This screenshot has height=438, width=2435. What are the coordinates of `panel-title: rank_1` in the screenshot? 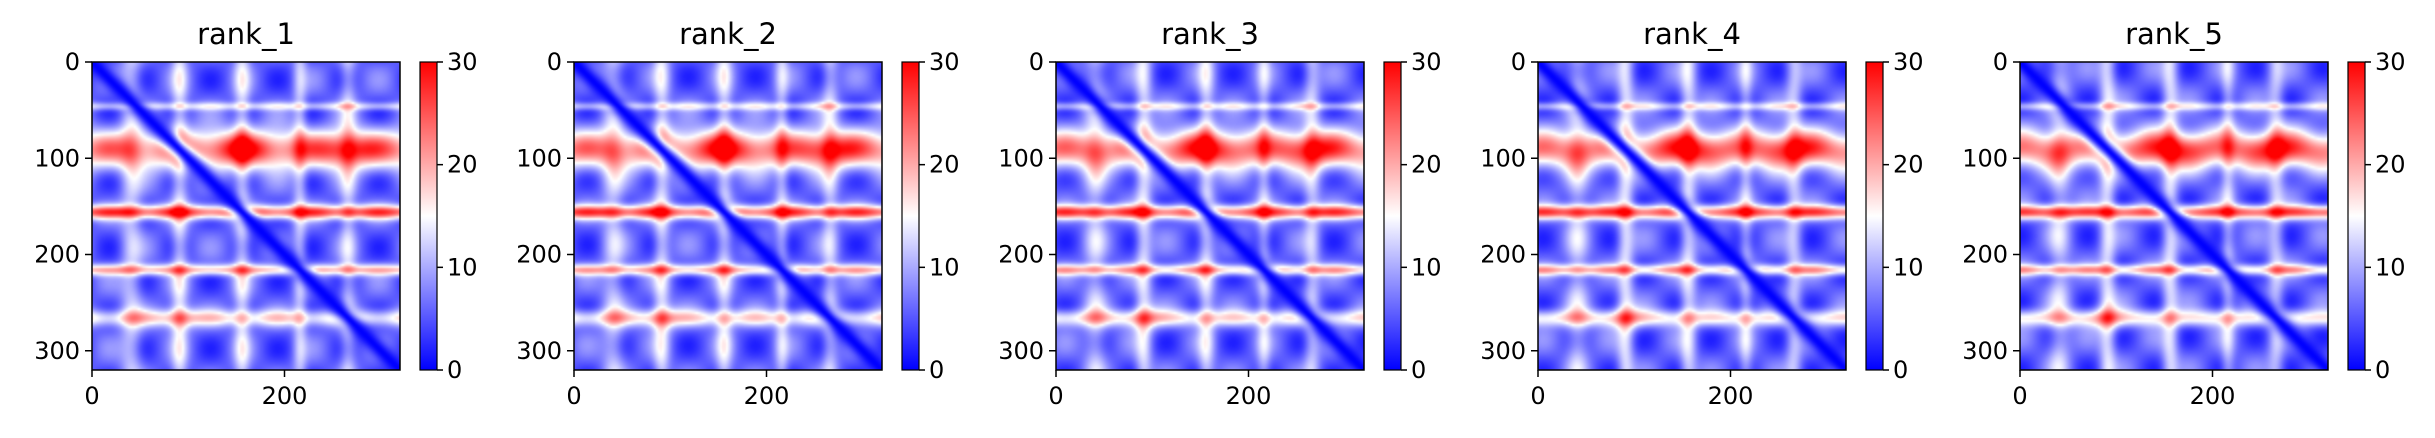 It's located at (246, 34).